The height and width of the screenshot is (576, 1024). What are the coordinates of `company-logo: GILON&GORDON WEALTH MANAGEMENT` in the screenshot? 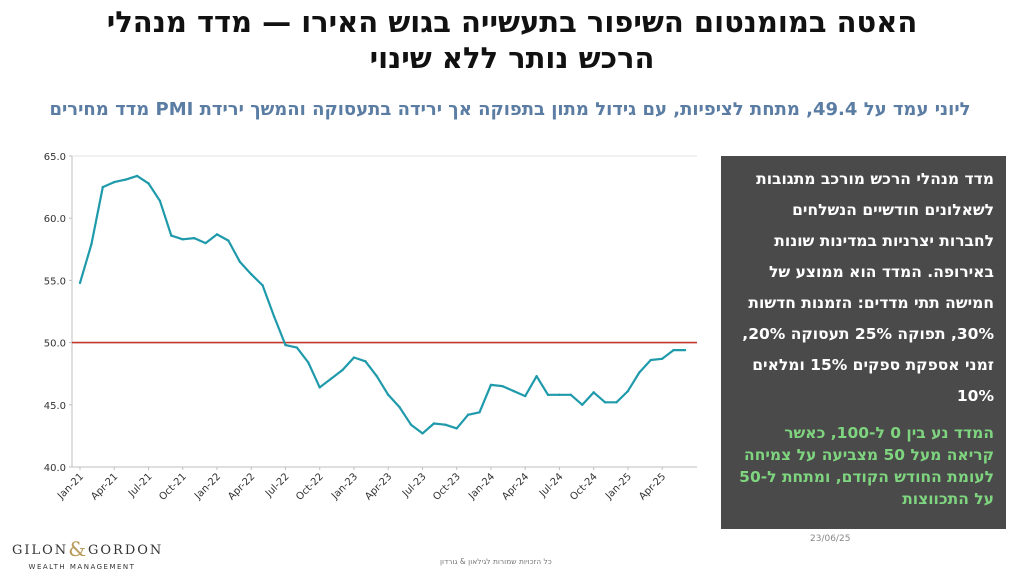 It's located at (86, 554).